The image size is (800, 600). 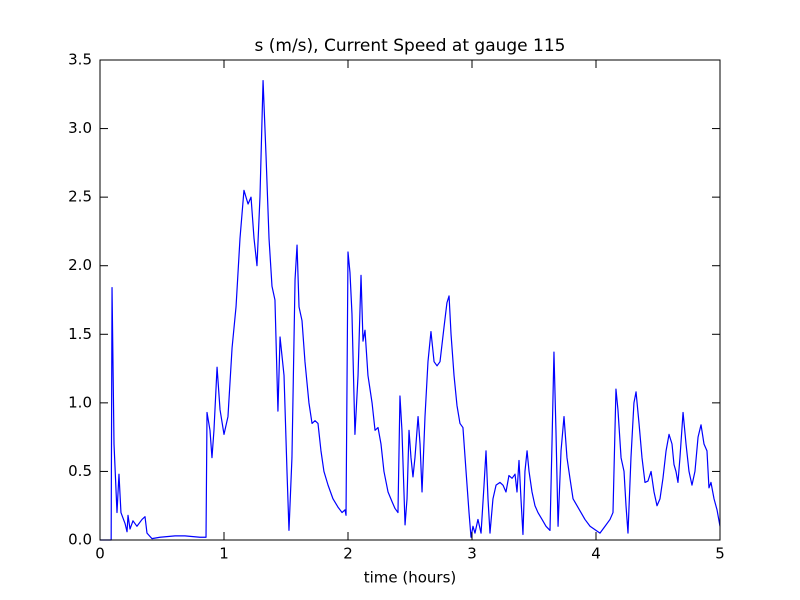 What do you see at coordinates (80, 197) in the screenshot?
I see `y-tick-label: 2.5` at bounding box center [80, 197].